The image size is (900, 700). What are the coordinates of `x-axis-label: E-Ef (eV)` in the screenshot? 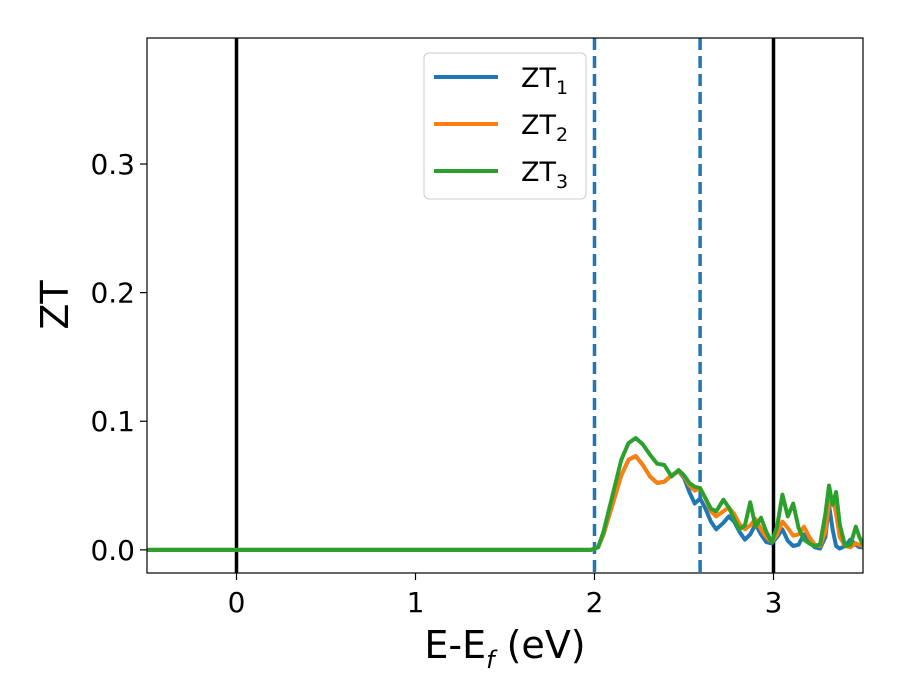 It's located at (504, 648).